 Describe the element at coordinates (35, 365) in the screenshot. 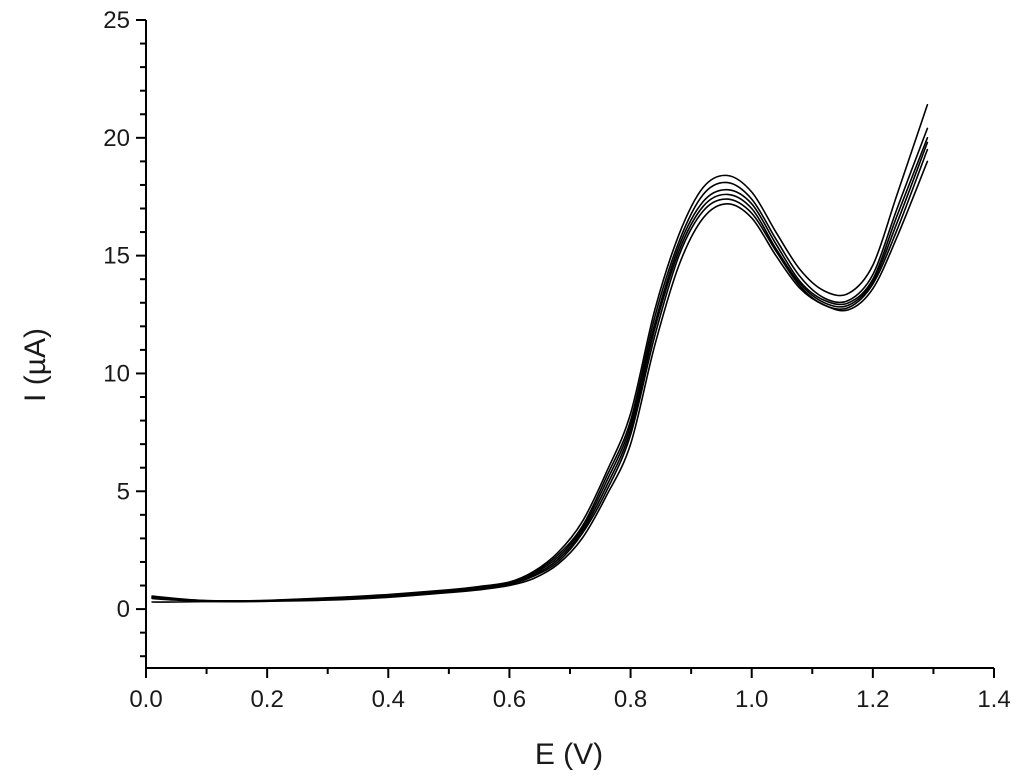

I see `y-axis-title: I (µA)` at that location.